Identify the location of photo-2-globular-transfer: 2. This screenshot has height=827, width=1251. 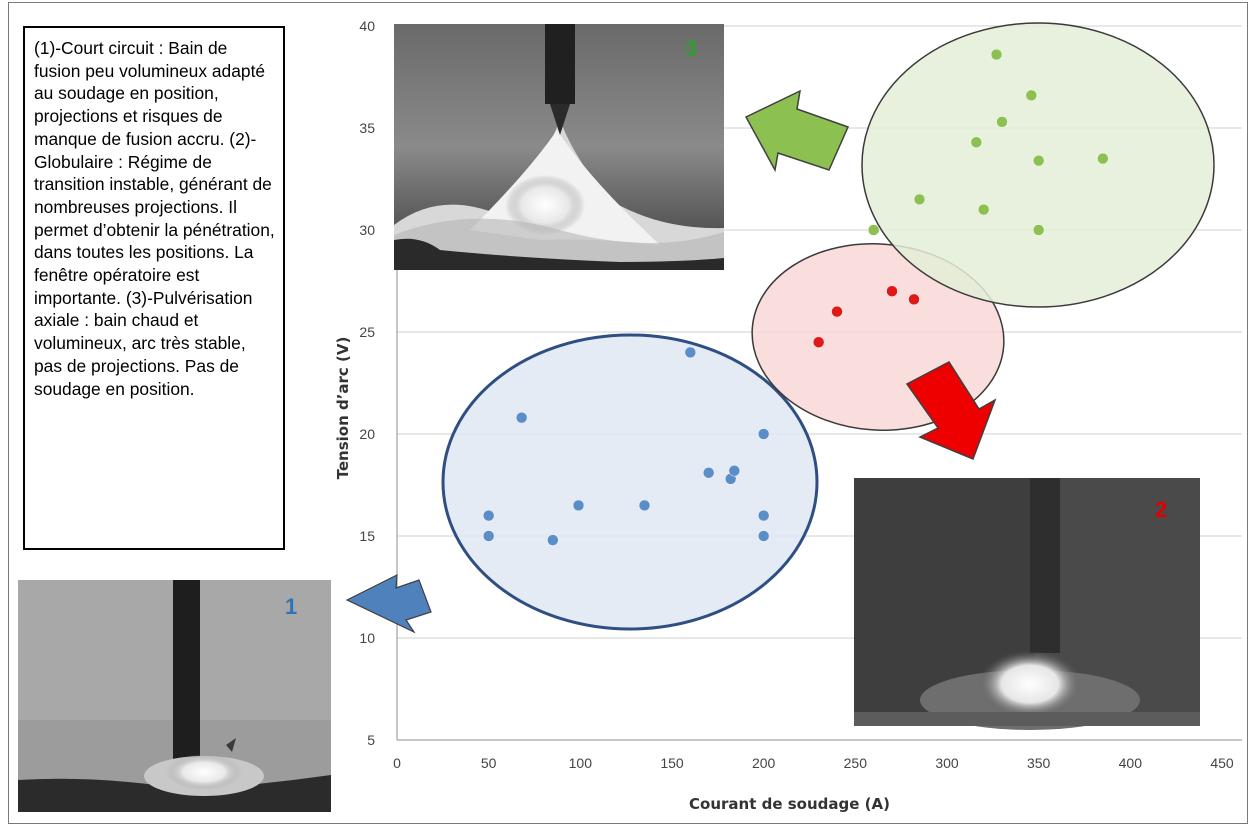
(1027, 604).